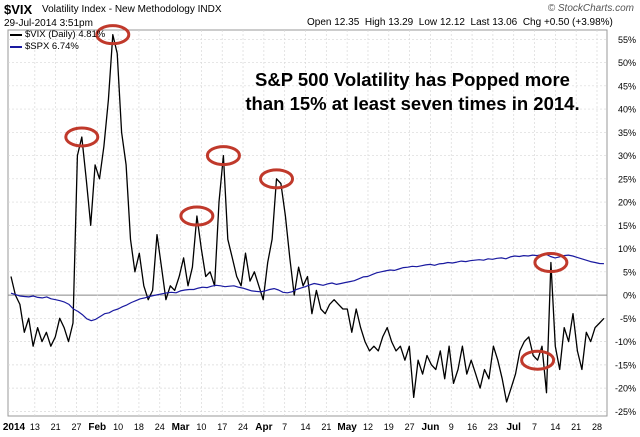 This screenshot has width=640, height=437. Describe the element at coordinates (627, 179) in the screenshot. I see `y-tick-label: 25%` at that location.